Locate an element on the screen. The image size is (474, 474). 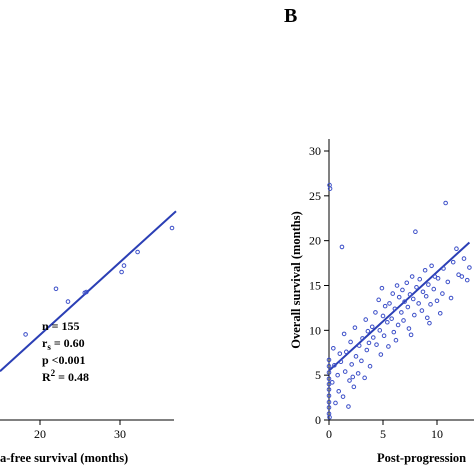
stat-rs-r: r is located at coordinates (45, 343).